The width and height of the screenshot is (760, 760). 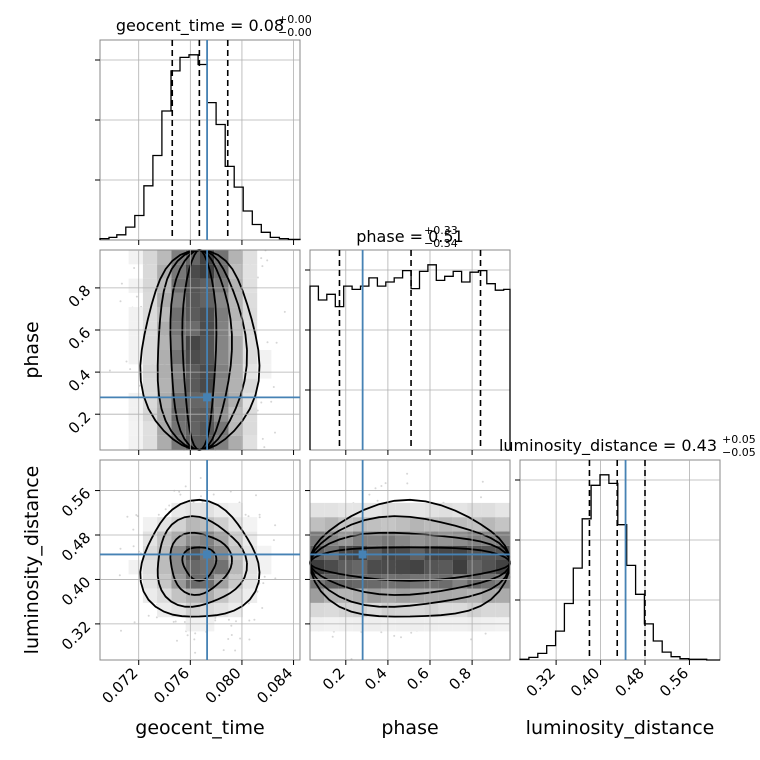 What do you see at coordinates (119, 685) in the screenshot?
I see `x-tick-label: 0.072` at bounding box center [119, 685].